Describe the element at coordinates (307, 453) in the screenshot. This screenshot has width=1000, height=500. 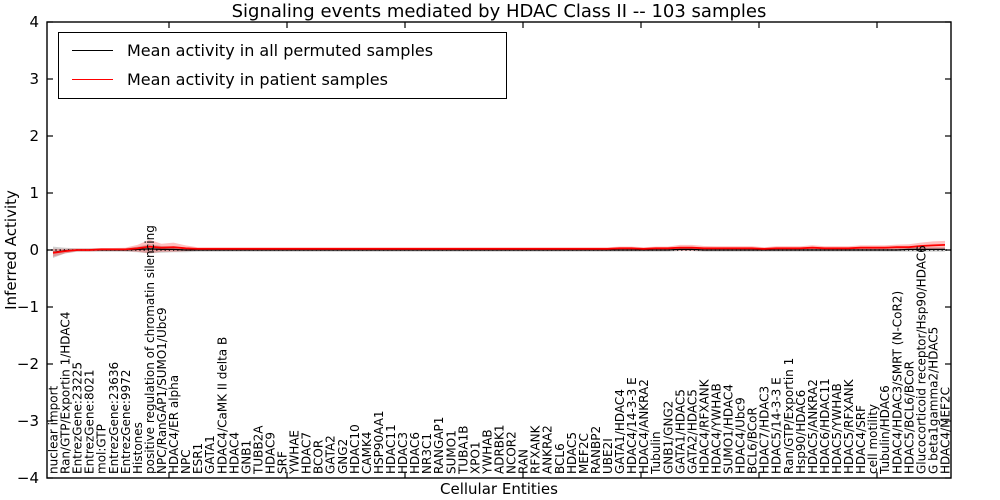
I see `x-tick-label: HDAC7` at that location.